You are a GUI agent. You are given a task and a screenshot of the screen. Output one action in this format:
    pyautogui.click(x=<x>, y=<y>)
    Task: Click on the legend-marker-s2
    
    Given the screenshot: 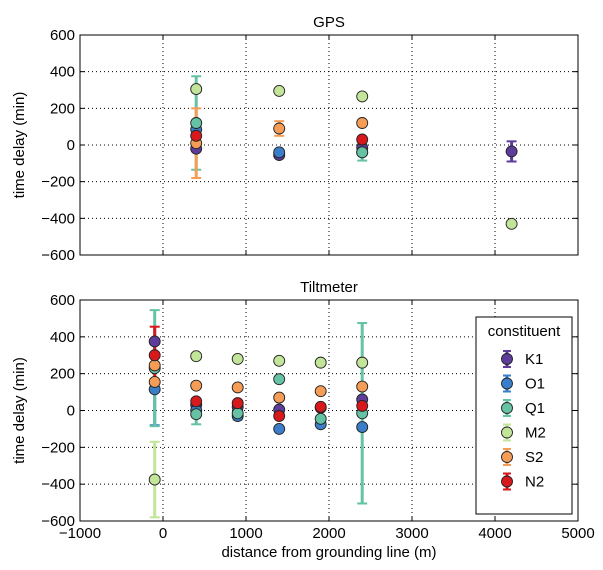 What is the action you would take?
    pyautogui.click(x=507, y=457)
    